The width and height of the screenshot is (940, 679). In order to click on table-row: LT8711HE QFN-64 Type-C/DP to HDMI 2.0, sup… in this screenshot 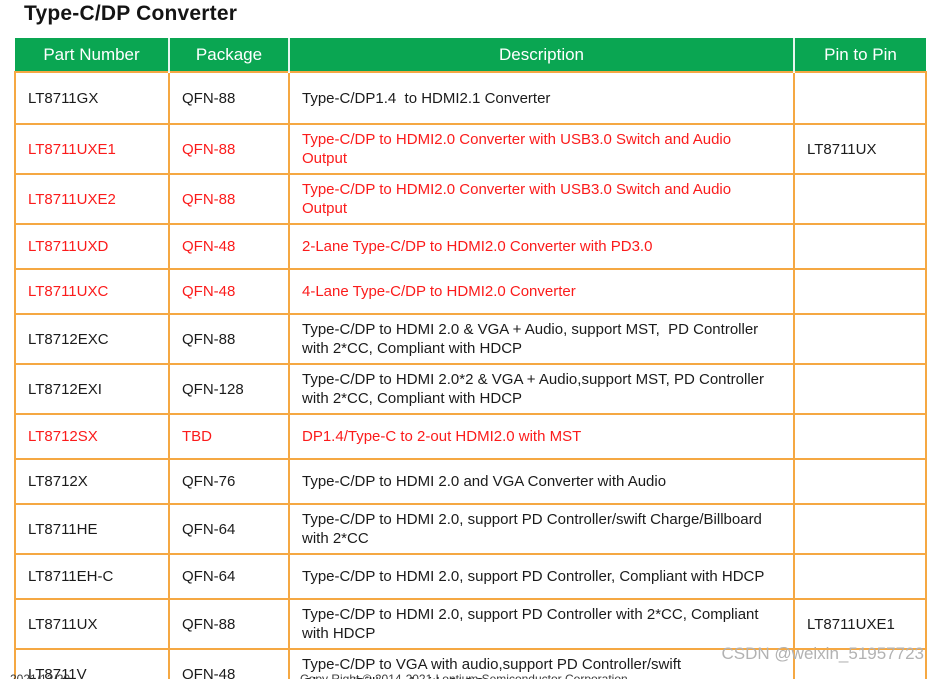, I will do `click(470, 529)`.